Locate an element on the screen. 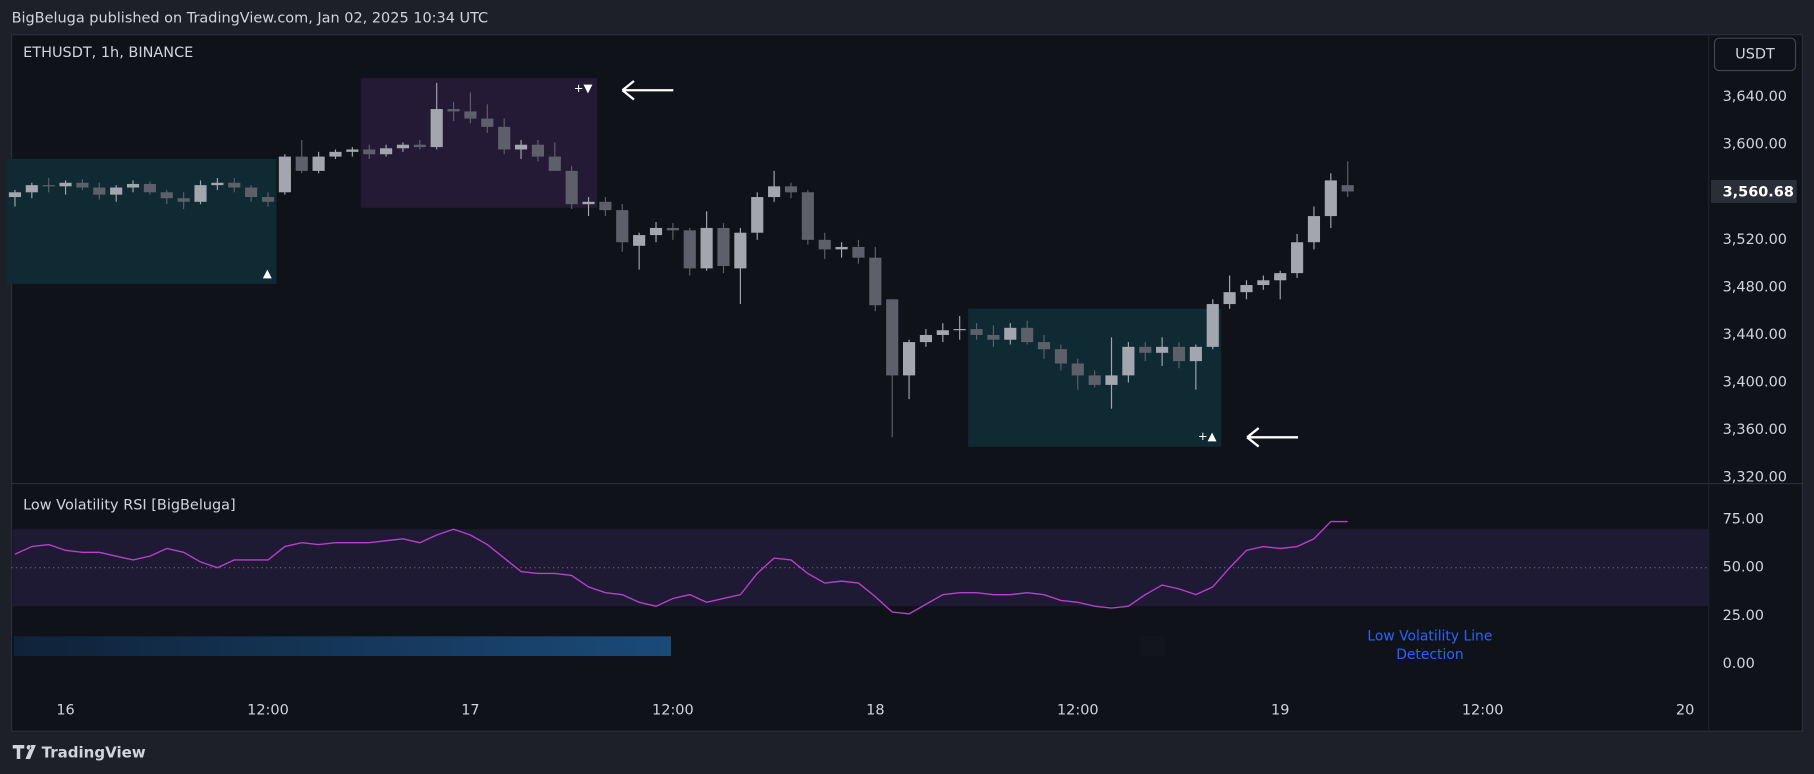  y-tick-label: 3,440.00 is located at coordinates (1755, 335).